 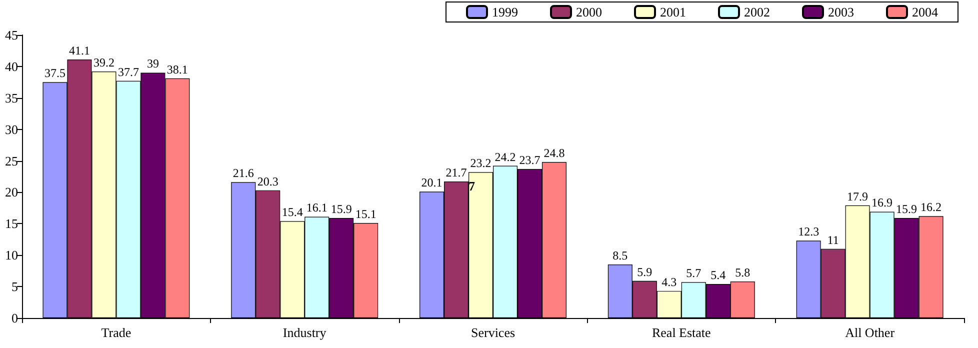 What do you see at coordinates (15, 286) in the screenshot?
I see `y-tick-label: 5` at bounding box center [15, 286].